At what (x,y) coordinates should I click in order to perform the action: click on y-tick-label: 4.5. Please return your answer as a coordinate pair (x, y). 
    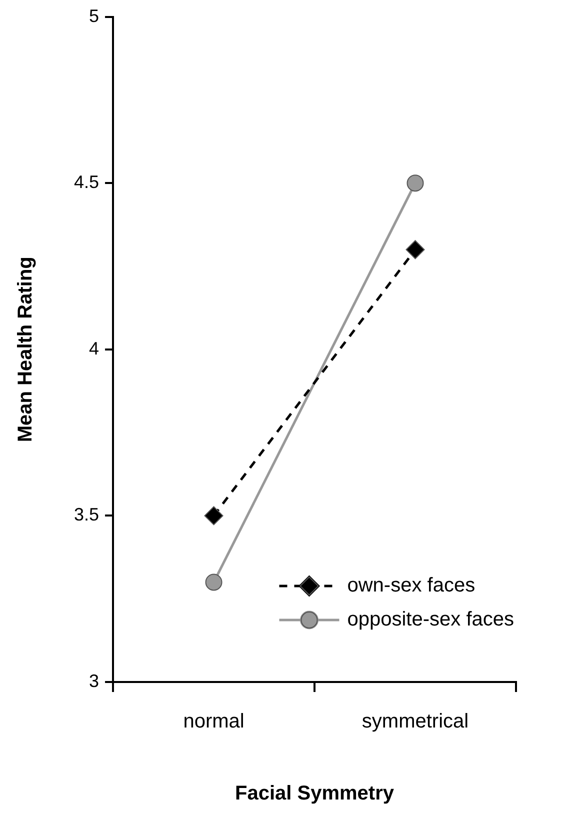
    Looking at the image, I should click on (87, 182).